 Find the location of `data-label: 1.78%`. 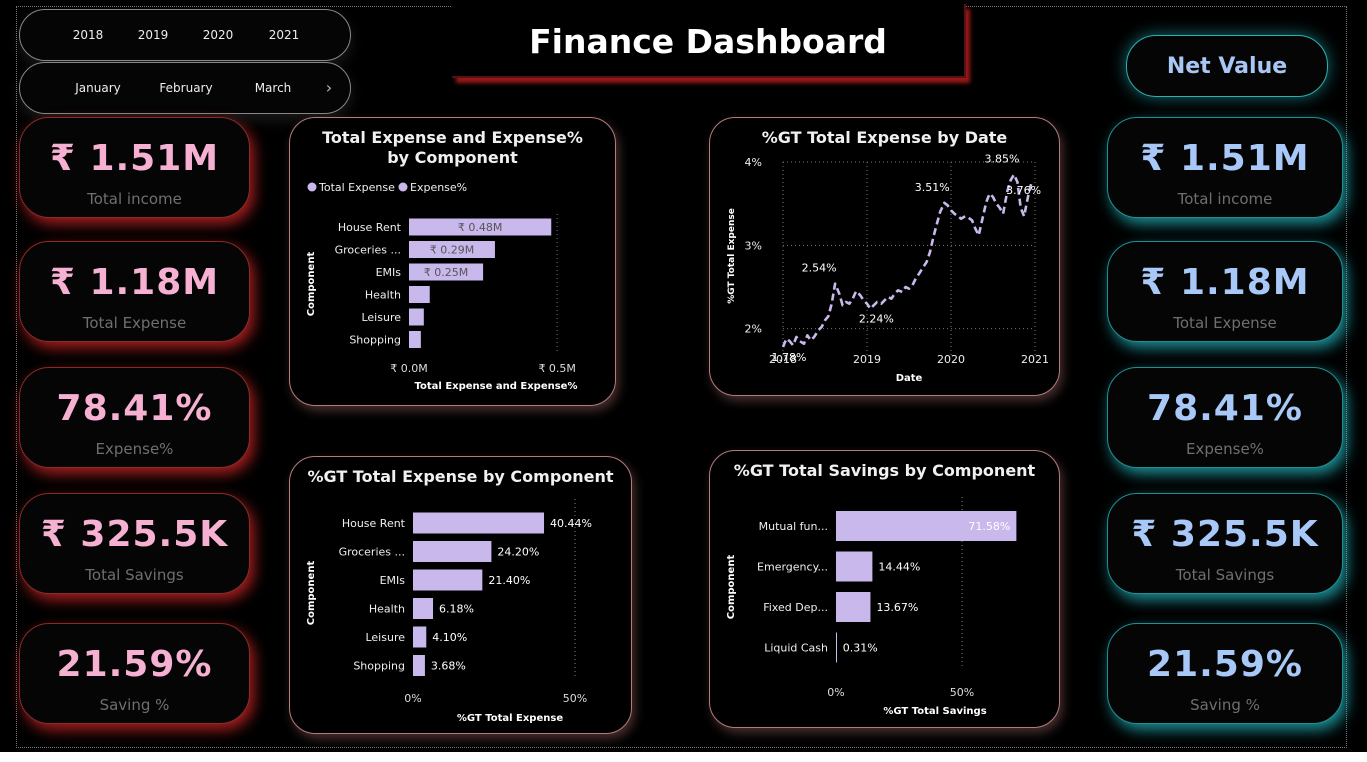

data-label: 1.78% is located at coordinates (789, 357).